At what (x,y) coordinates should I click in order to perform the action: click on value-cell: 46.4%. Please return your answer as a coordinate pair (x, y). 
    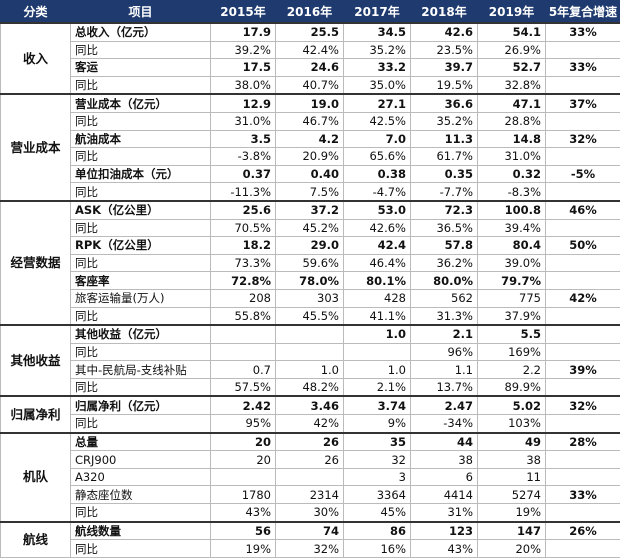
    Looking at the image, I should click on (377, 263).